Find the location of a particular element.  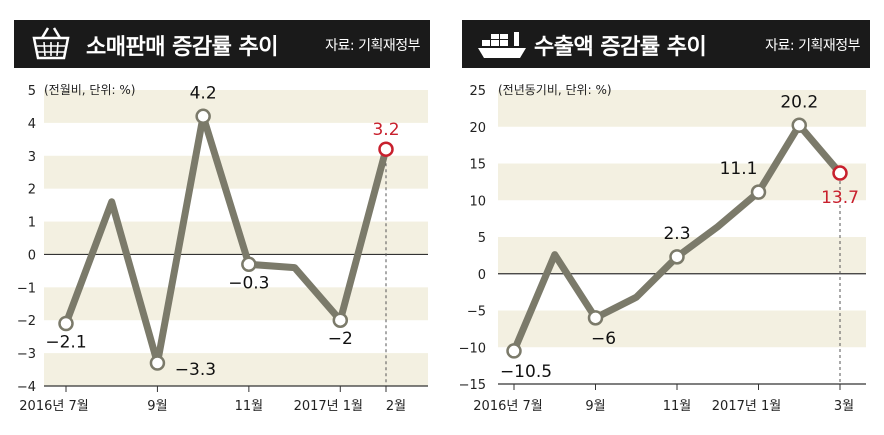

export-y-tick-label: −5 is located at coordinates (476, 312).